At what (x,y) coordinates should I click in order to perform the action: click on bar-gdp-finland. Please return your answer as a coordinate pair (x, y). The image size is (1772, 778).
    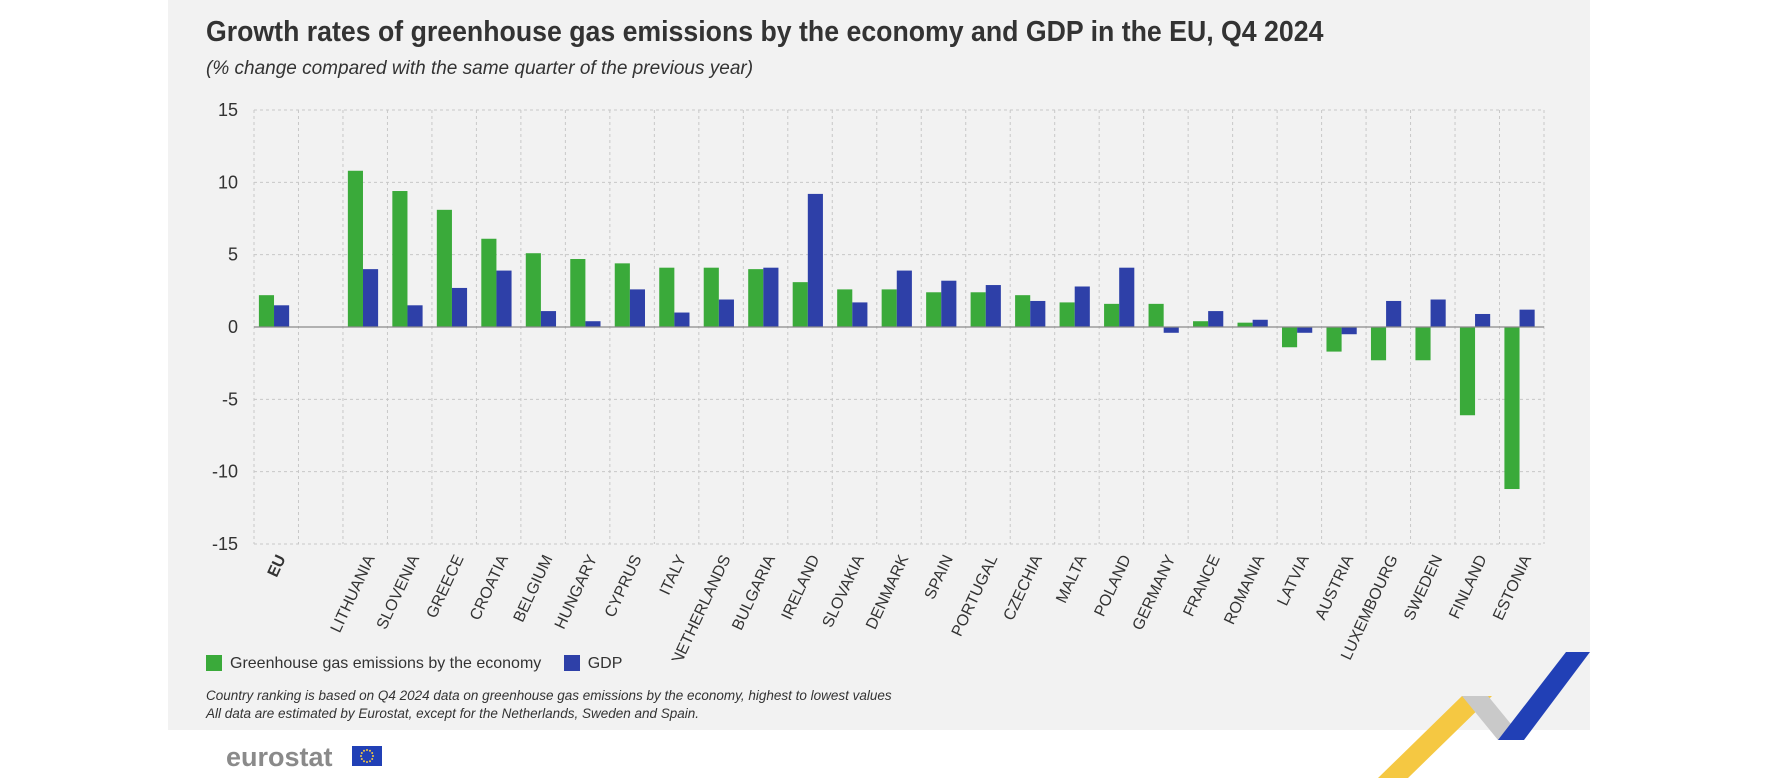
    Looking at the image, I should click on (1483, 320).